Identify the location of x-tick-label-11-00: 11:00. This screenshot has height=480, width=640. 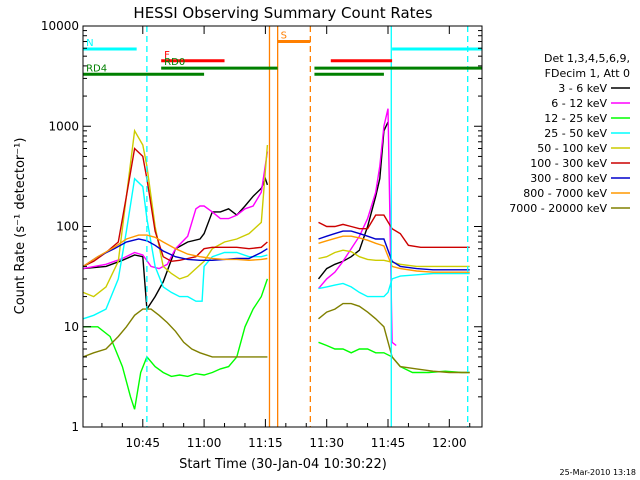
(204, 443).